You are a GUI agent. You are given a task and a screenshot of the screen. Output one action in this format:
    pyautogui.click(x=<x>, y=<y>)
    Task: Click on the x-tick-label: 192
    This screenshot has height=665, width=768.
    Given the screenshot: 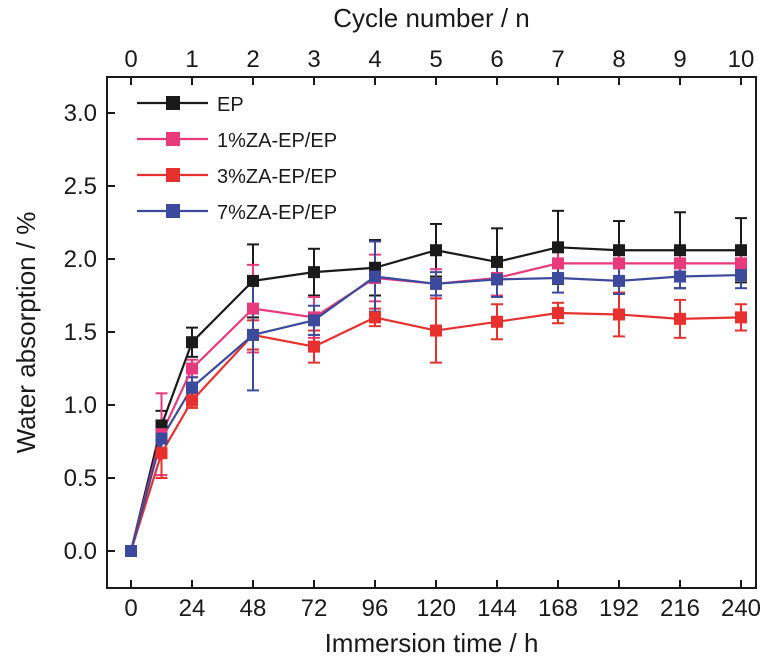 What is the action you would take?
    pyautogui.click(x=619, y=608)
    